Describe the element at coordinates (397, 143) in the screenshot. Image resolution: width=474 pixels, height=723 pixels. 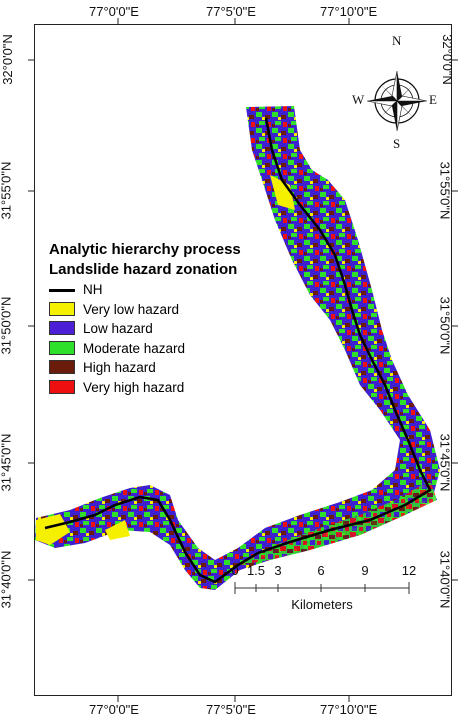
I see `south-label: S` at that location.